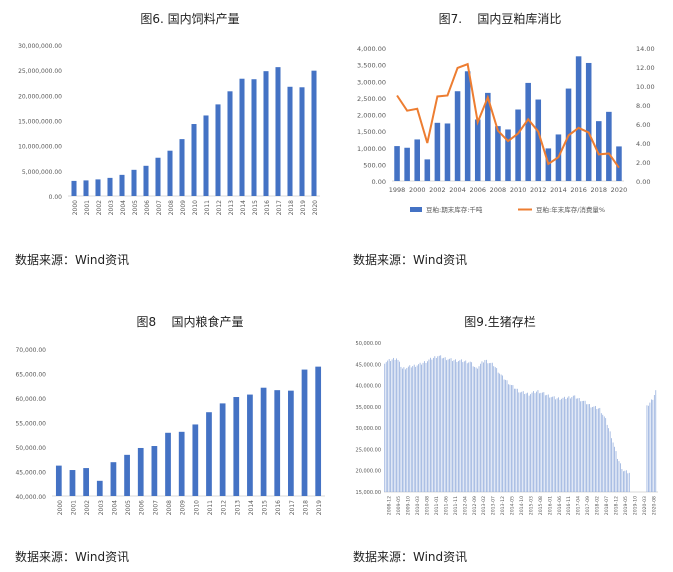  What do you see at coordinates (643, 144) in the screenshot?
I see `y-right-tick-label: 4.00` at bounding box center [643, 144].